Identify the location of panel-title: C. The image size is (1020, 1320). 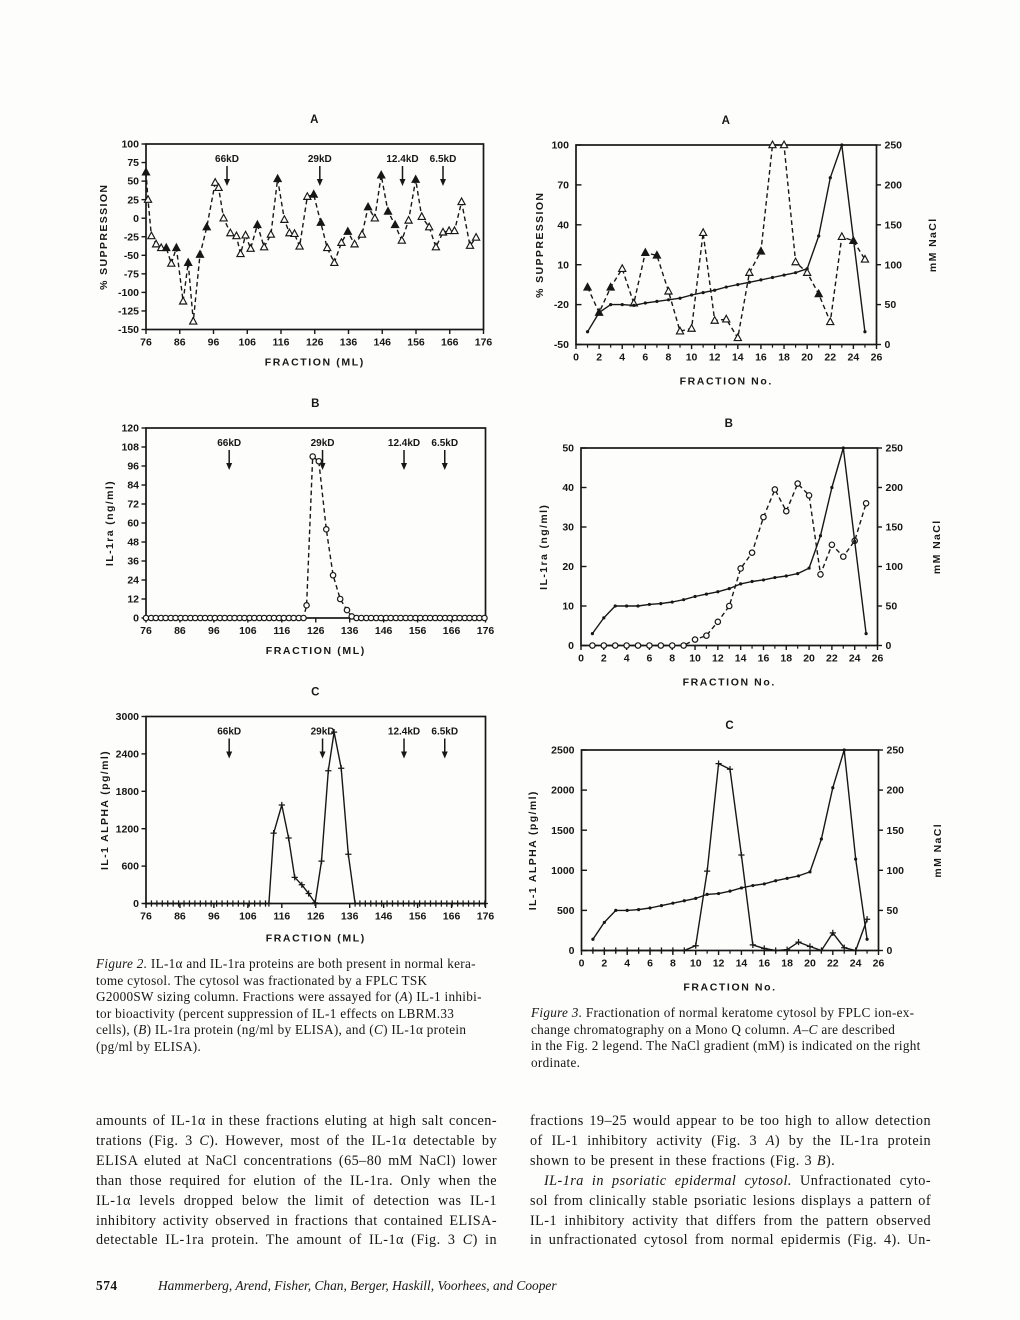
(315, 693).